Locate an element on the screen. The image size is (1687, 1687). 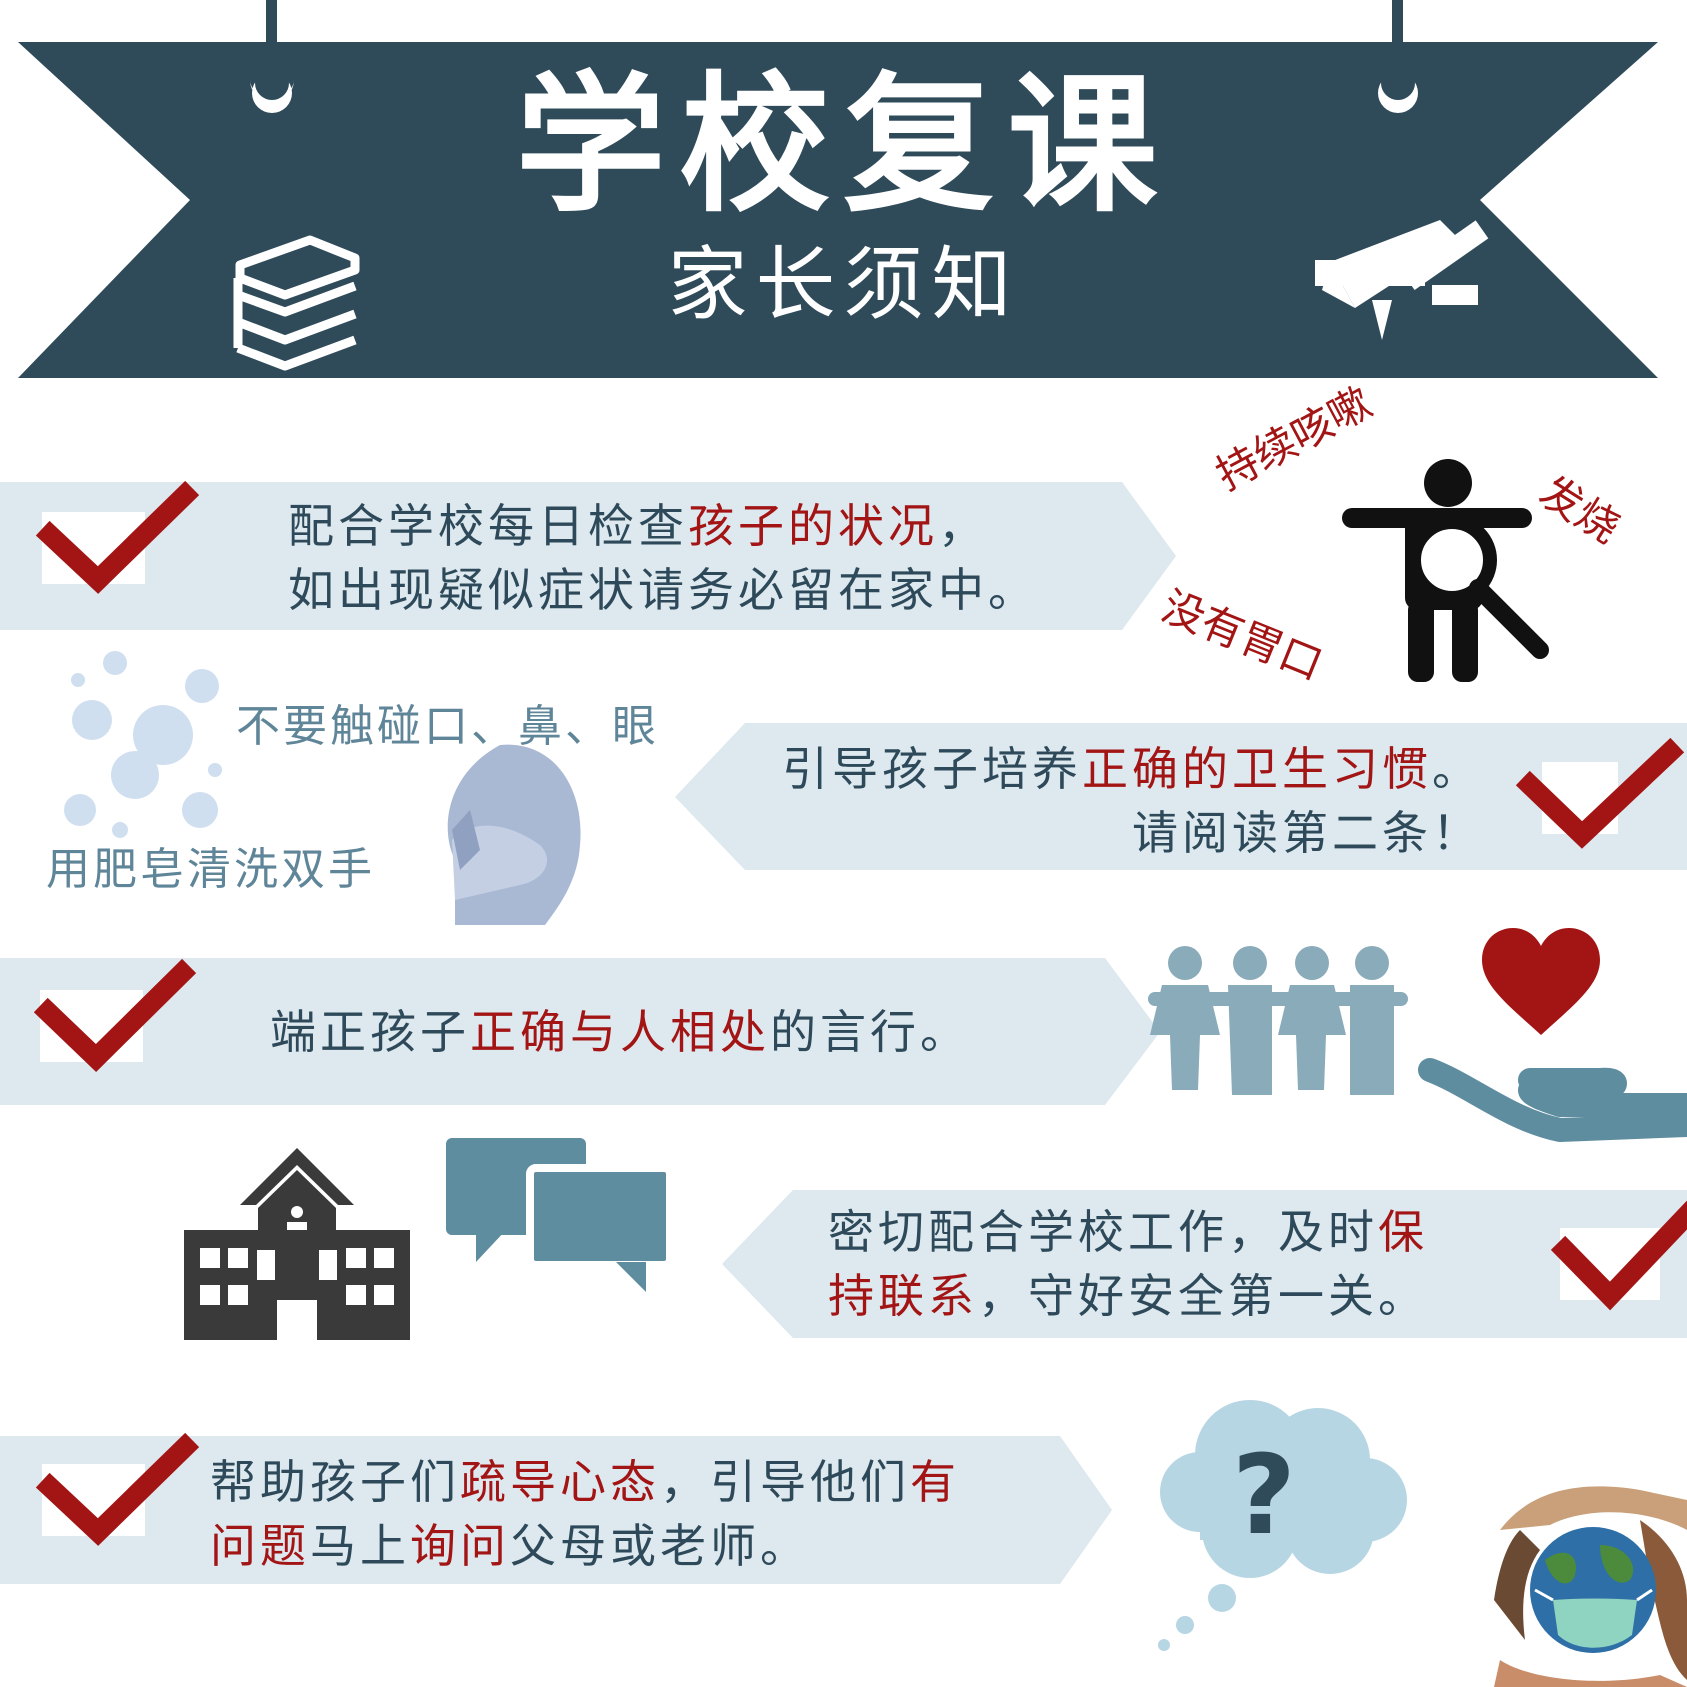
body-text: 如出现疑似症状请务必留在家中。 is located at coordinates (663, 590).